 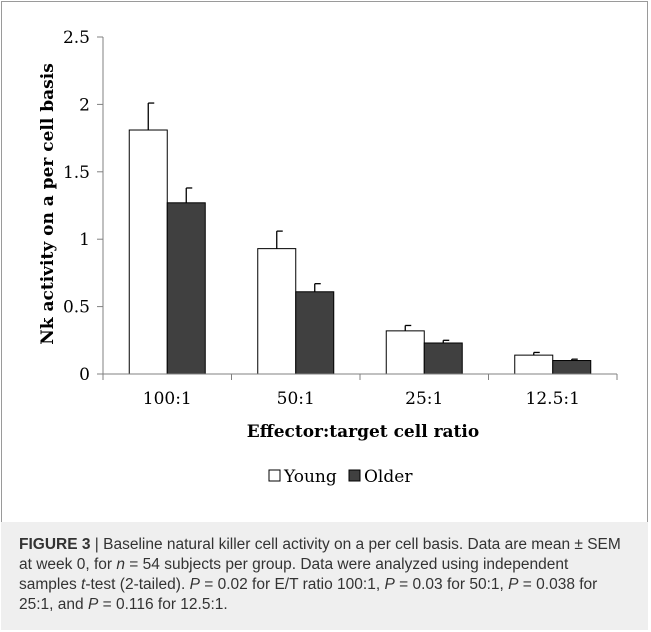 I want to click on y-tick-label: 2.5, so click(x=76, y=38).